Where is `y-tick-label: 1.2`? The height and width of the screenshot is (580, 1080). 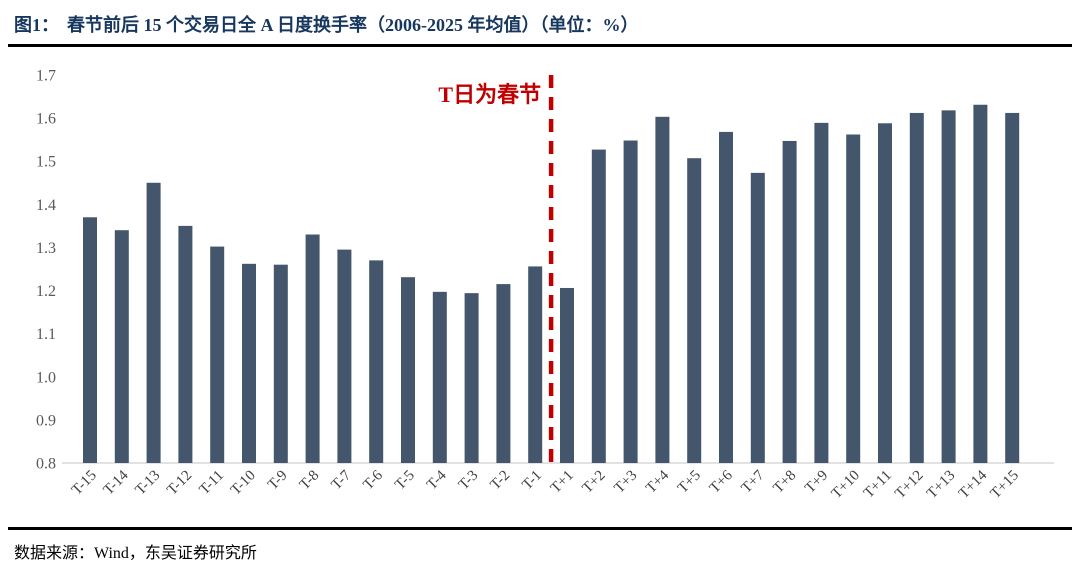
y-tick-label: 1.2 is located at coordinates (46, 291).